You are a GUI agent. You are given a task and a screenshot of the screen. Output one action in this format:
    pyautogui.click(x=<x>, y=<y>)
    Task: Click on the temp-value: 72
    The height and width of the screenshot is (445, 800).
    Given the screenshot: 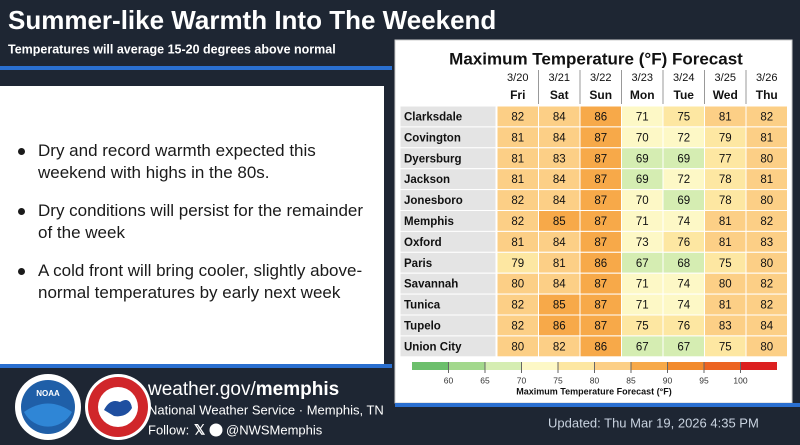 What is the action you would take?
    pyautogui.click(x=683, y=138)
    